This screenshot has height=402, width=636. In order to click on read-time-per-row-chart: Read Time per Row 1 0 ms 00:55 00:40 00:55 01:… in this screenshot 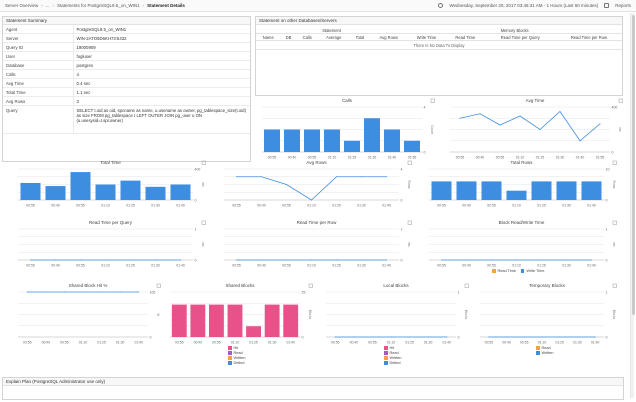, I will do `click(316, 244)`.